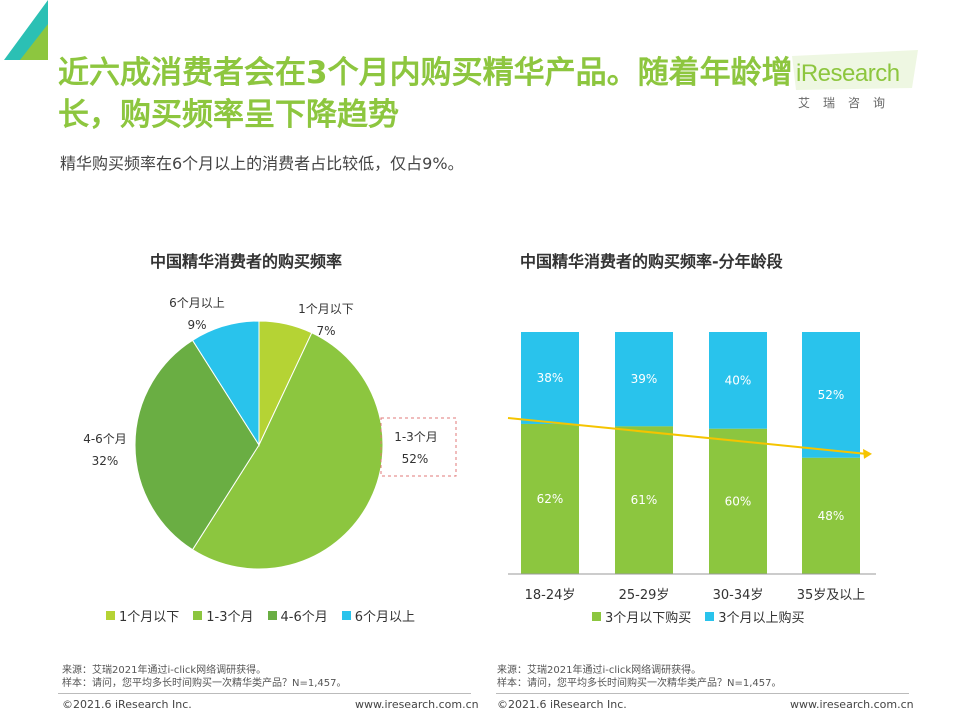 The image size is (960, 720). Describe the element at coordinates (867, 453) in the screenshot. I see `trend-arrowhead` at that location.